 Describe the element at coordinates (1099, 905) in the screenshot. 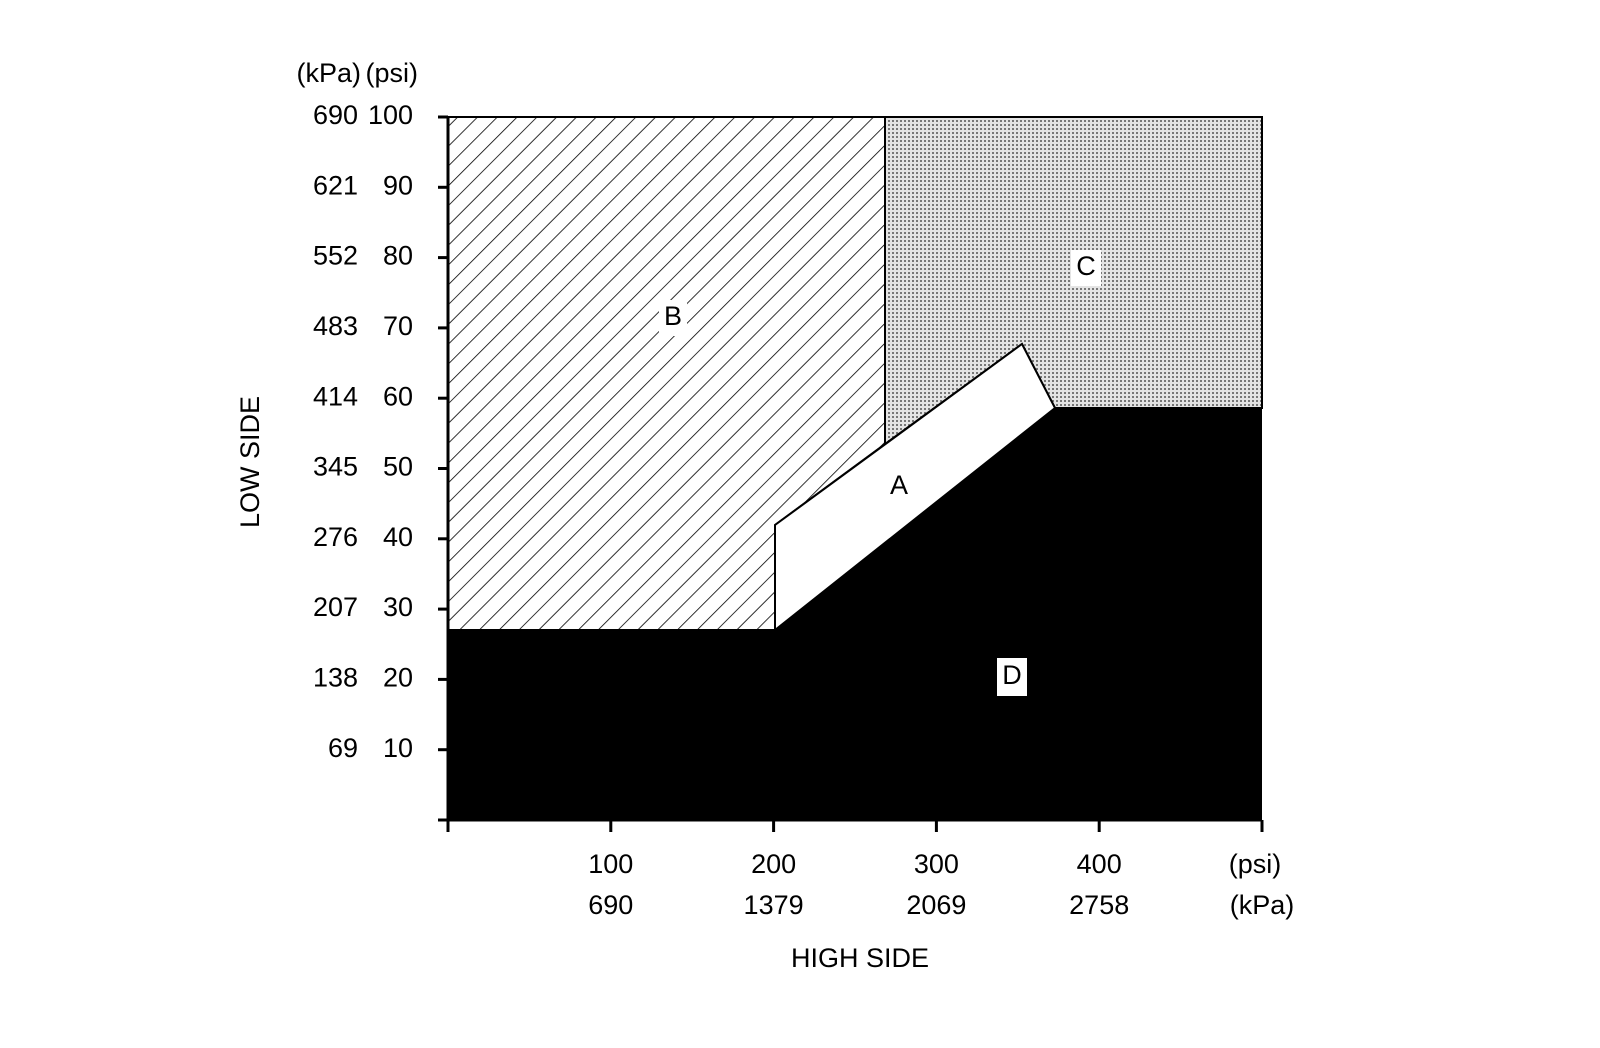

I see `x-tick-label-kpa: 2758` at that location.